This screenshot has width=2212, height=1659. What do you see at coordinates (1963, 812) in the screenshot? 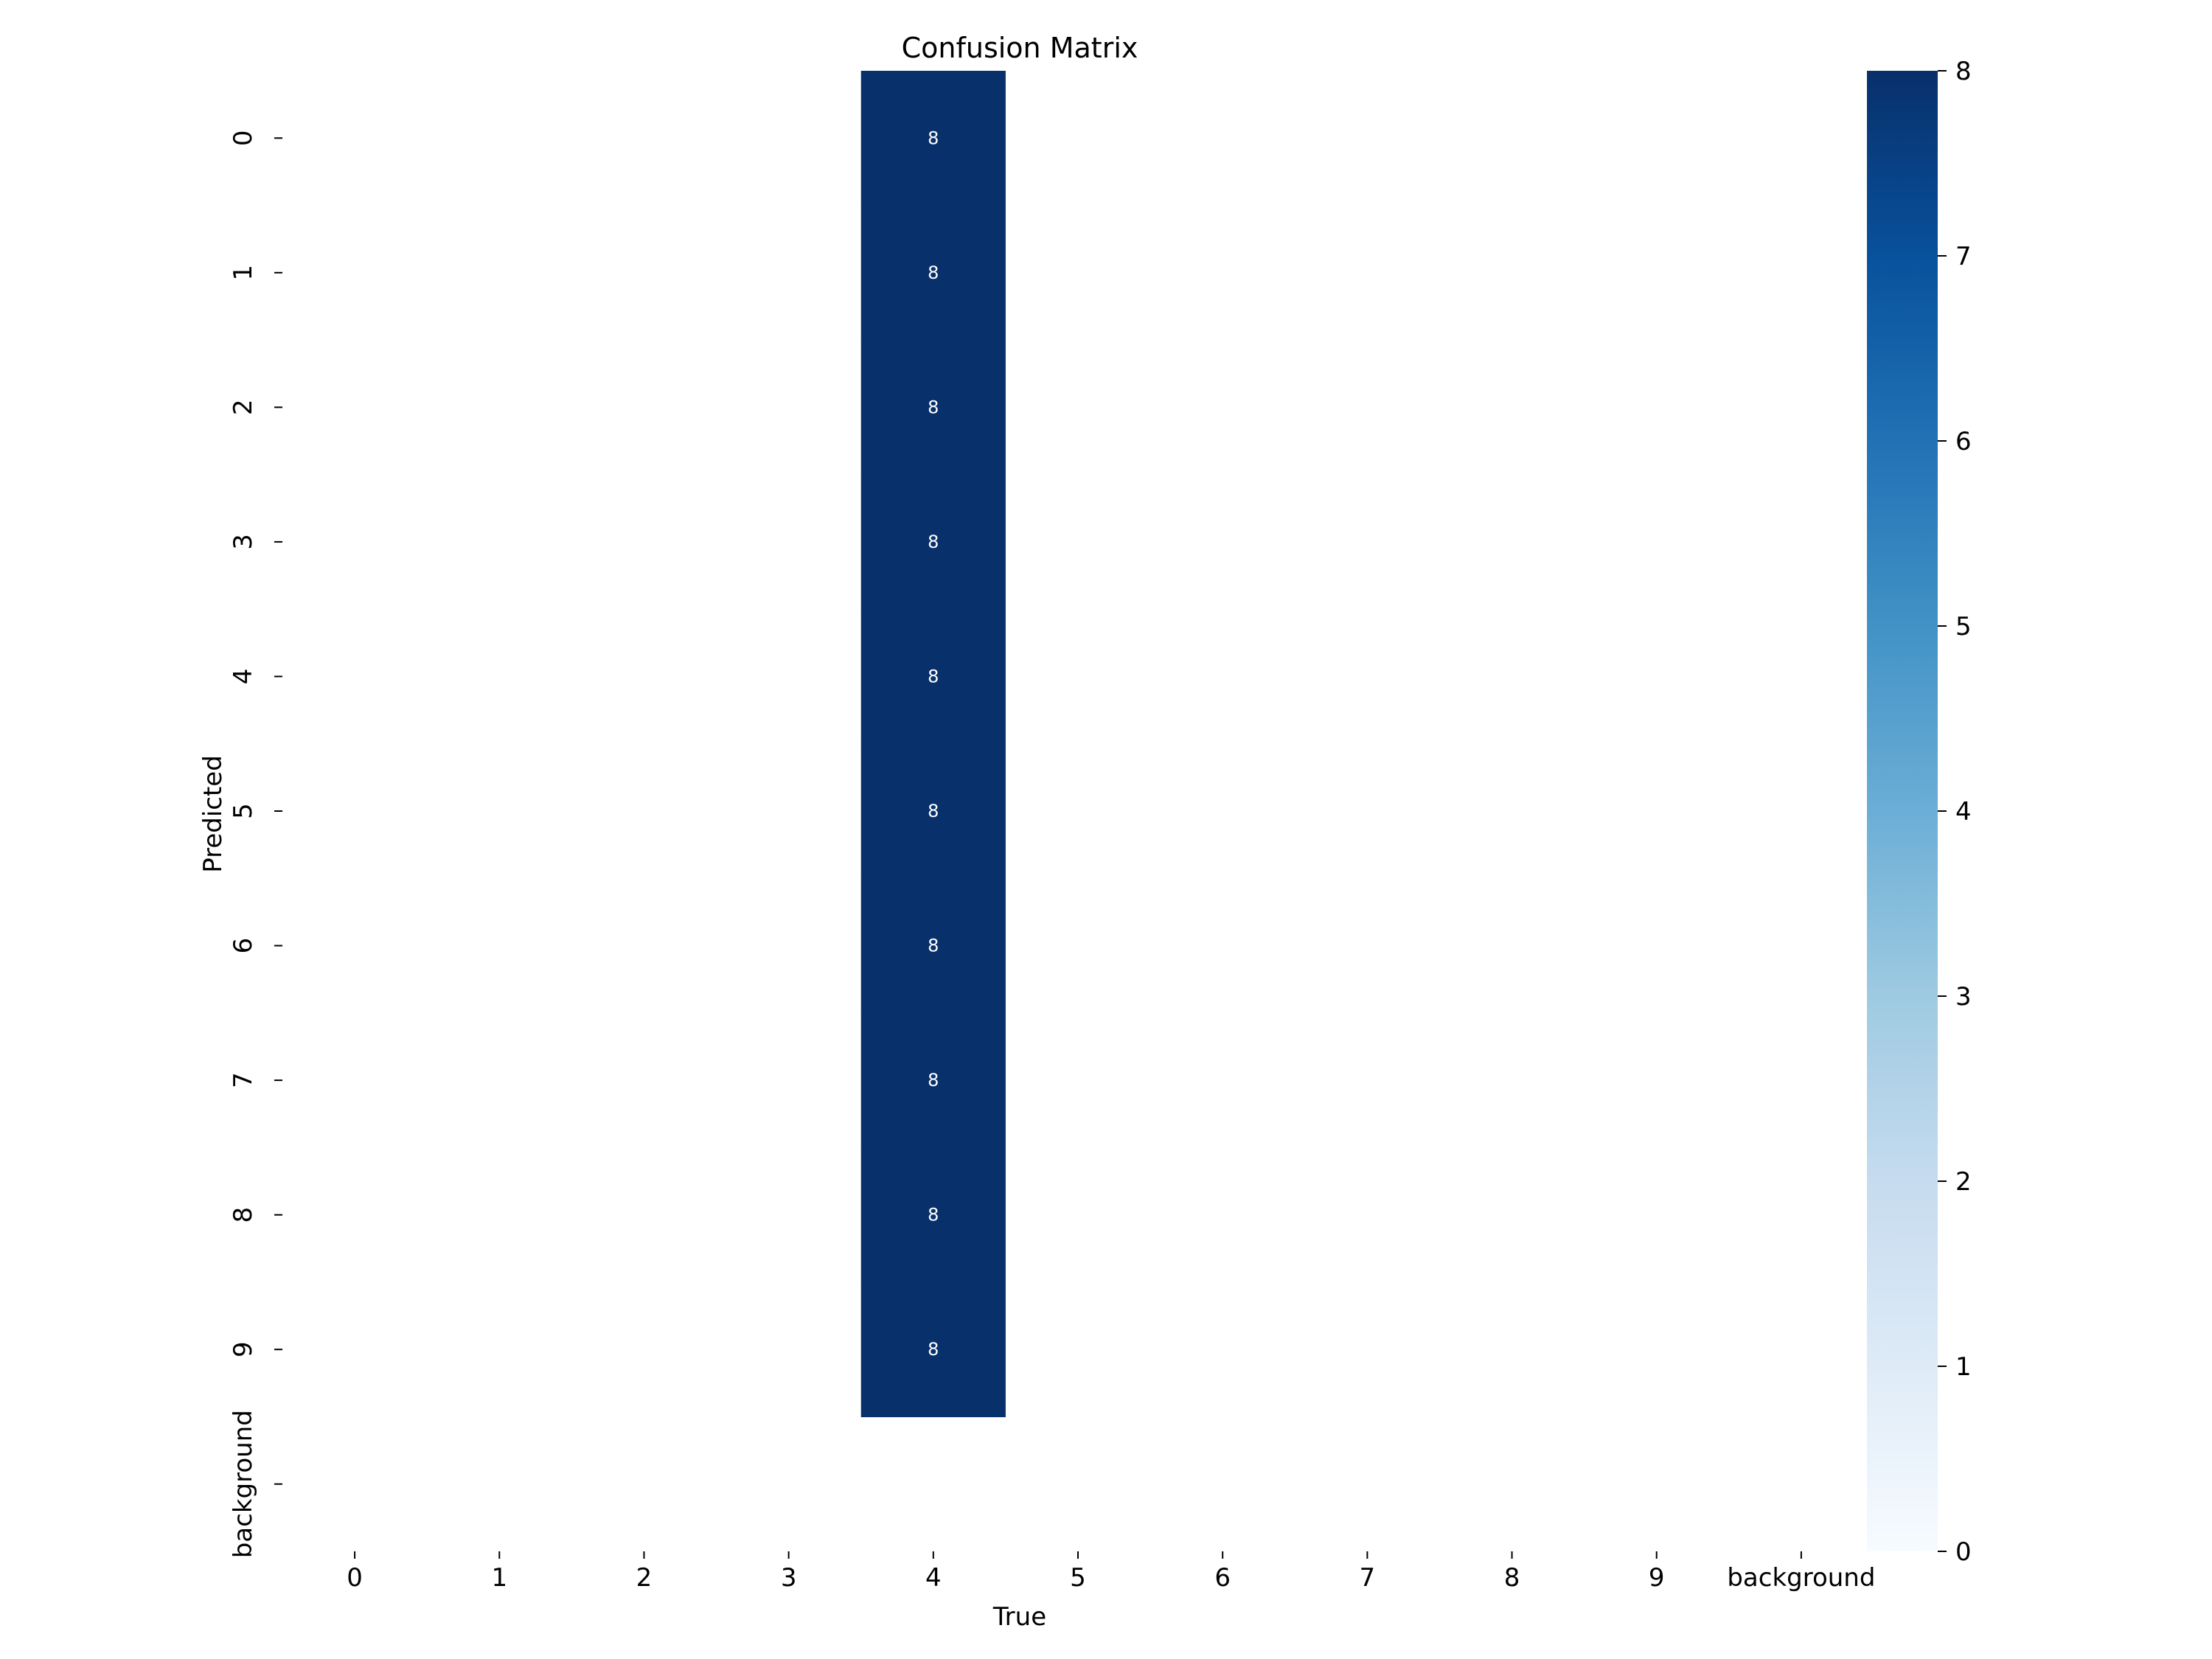
I see `colorbar-tick-label: 4` at bounding box center [1963, 812].